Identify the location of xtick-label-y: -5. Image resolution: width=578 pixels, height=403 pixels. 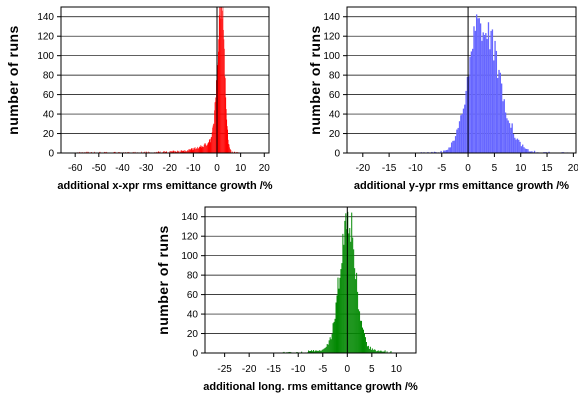
(441, 168).